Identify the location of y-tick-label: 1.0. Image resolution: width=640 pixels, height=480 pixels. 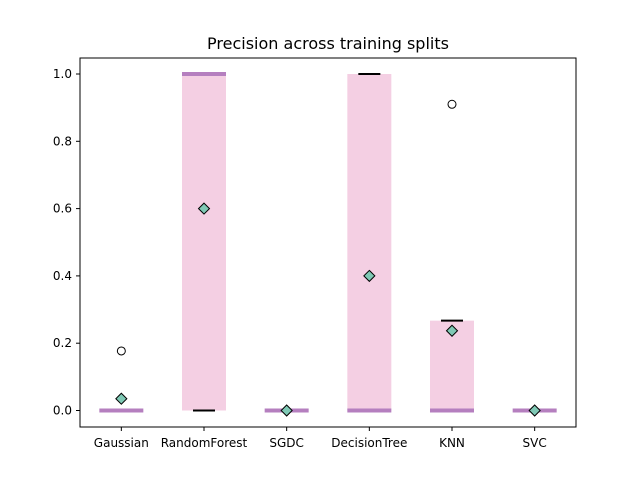
(62, 74).